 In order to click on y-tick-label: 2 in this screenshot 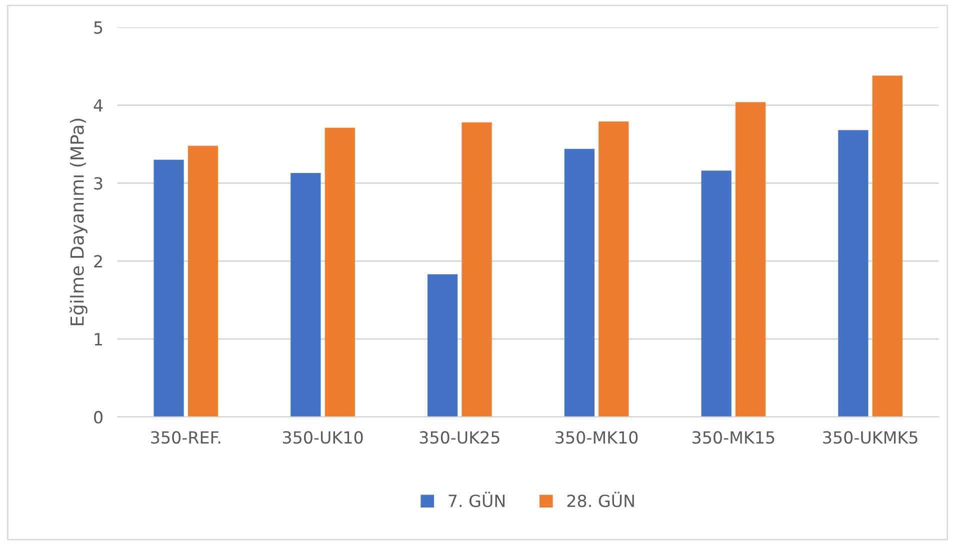, I will do `click(98, 261)`.